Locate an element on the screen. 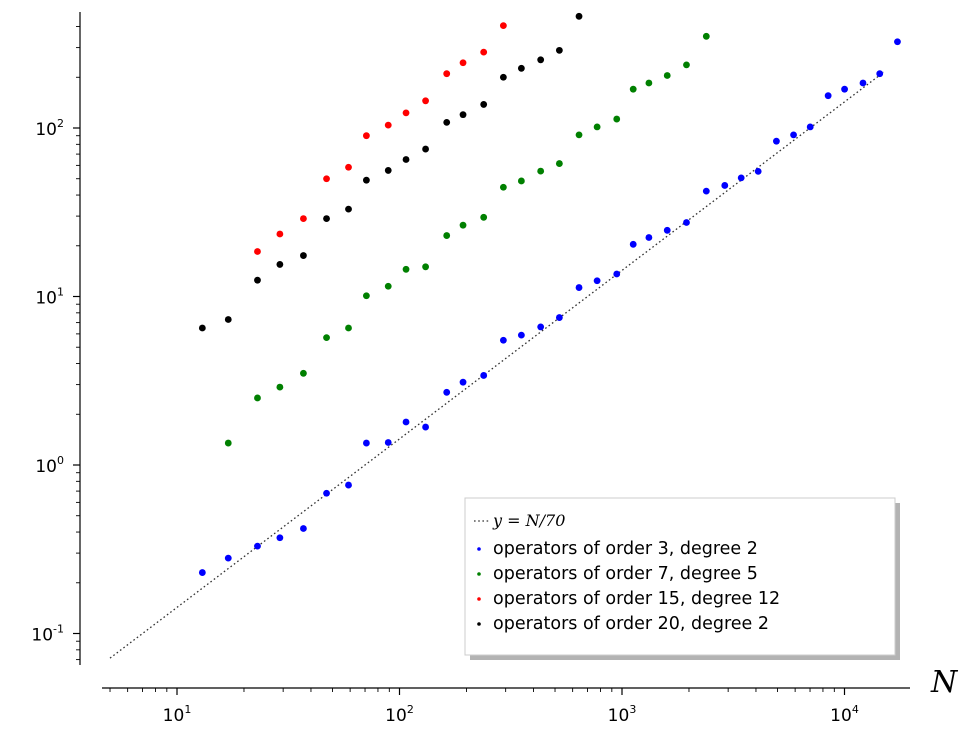 Image resolution: width=960 pixels, height=740 pixels. legend-label: operators of order 15, degree 12 is located at coordinates (636, 599).